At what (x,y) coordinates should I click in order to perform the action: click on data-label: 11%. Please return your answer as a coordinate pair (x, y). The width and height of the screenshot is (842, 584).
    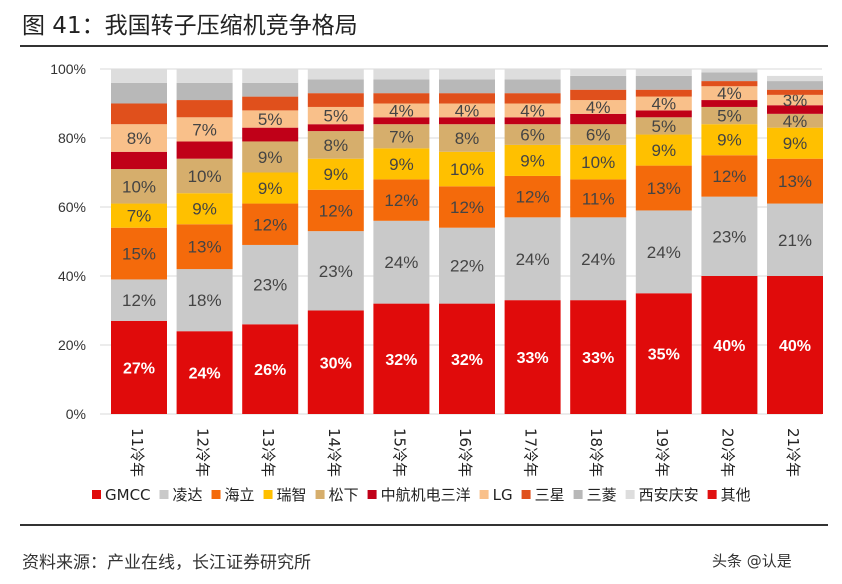
    Looking at the image, I should click on (598, 198).